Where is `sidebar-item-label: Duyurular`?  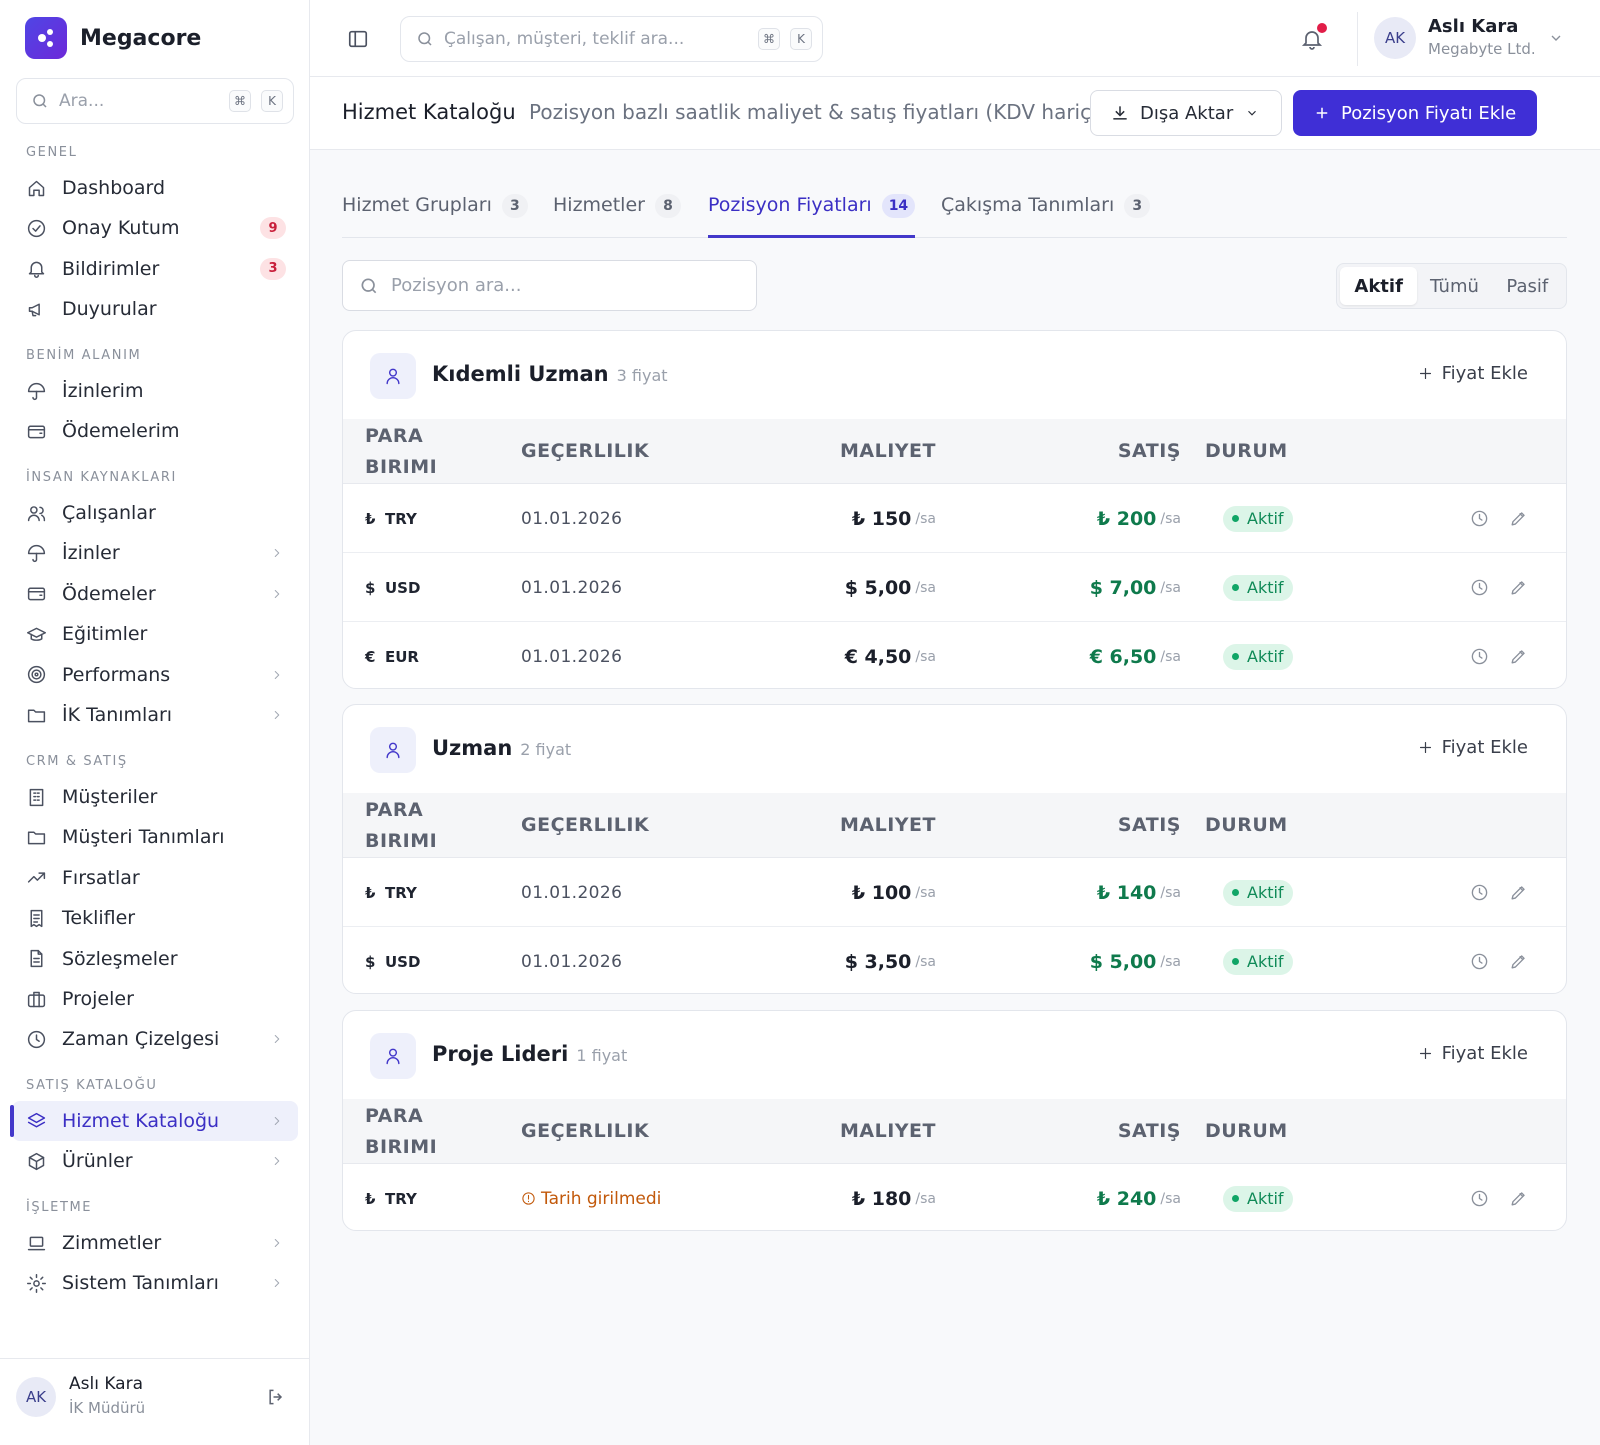
sidebar-item-label: Duyurular is located at coordinates (109, 309).